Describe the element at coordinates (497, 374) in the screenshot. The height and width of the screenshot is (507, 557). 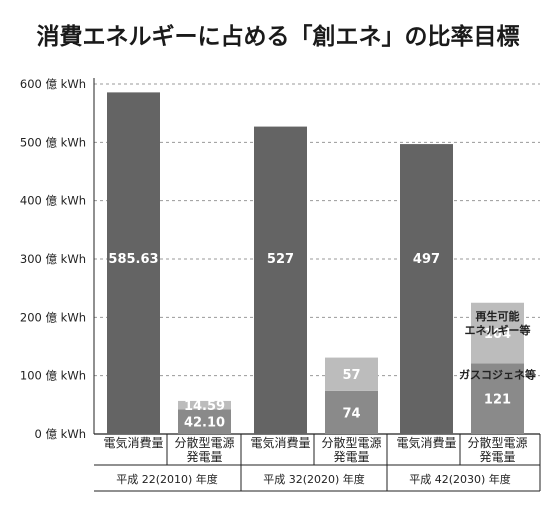
I see `cogeneration-annotation: ガスコジェネ等` at that location.